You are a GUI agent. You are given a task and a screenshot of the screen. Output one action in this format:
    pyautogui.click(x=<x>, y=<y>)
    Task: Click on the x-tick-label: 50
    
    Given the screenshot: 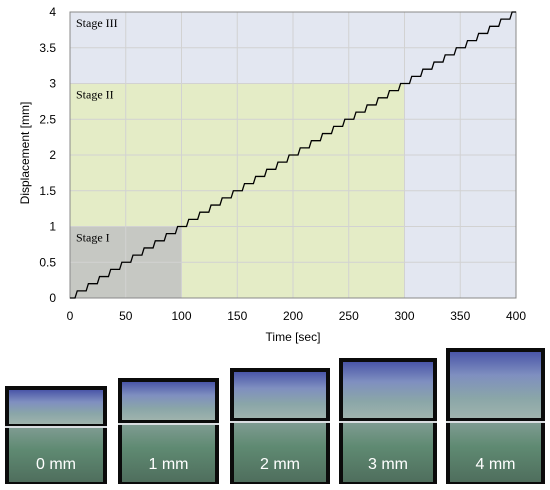 What is the action you would take?
    pyautogui.click(x=126, y=316)
    